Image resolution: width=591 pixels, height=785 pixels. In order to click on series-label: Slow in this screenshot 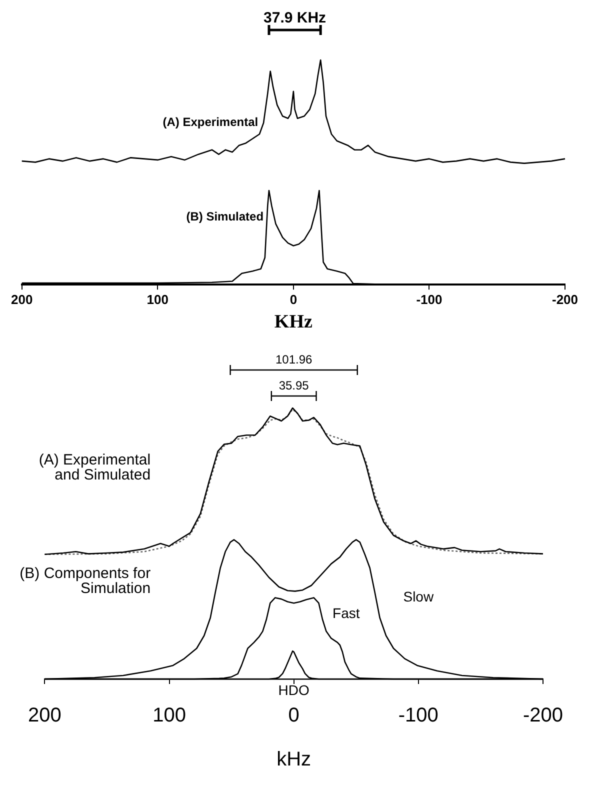, I will do `click(418, 596)`.